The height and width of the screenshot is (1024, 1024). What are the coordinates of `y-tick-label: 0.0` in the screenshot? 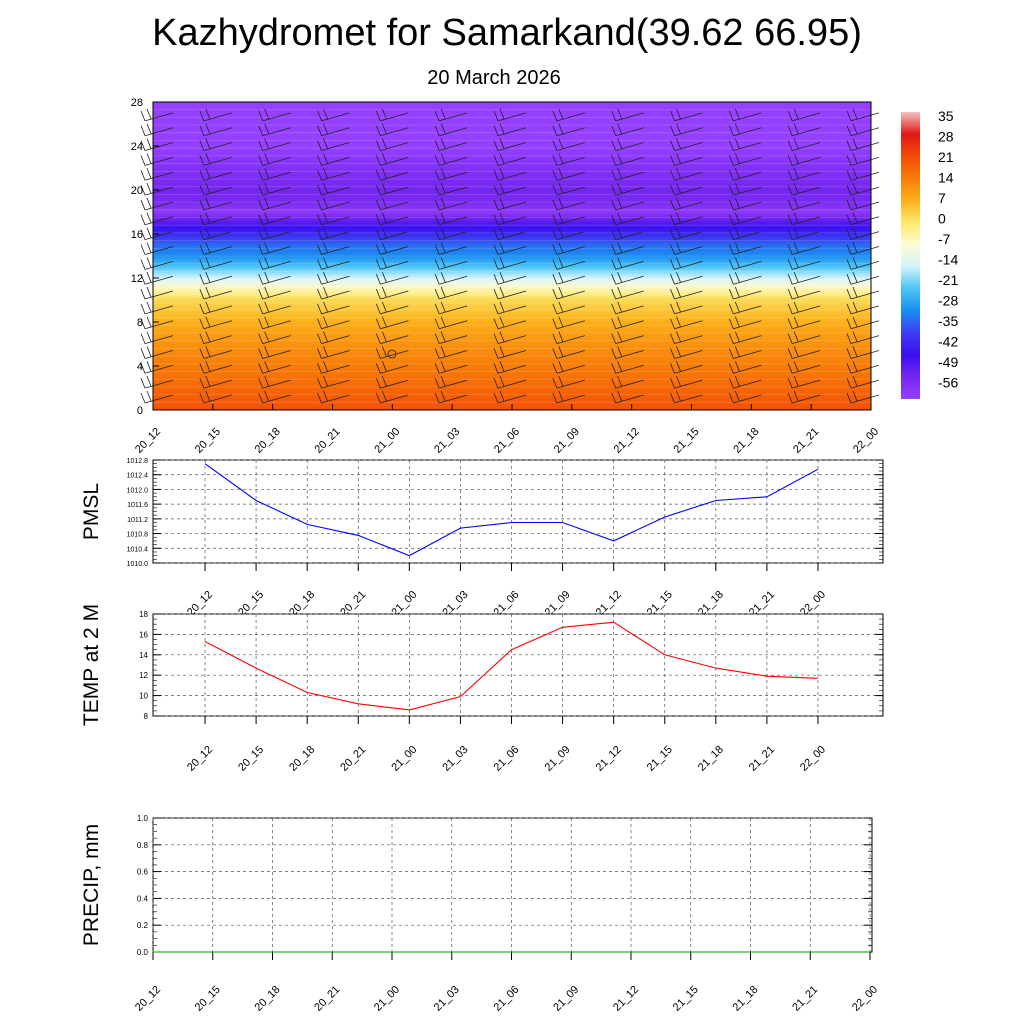 It's located at (143, 952).